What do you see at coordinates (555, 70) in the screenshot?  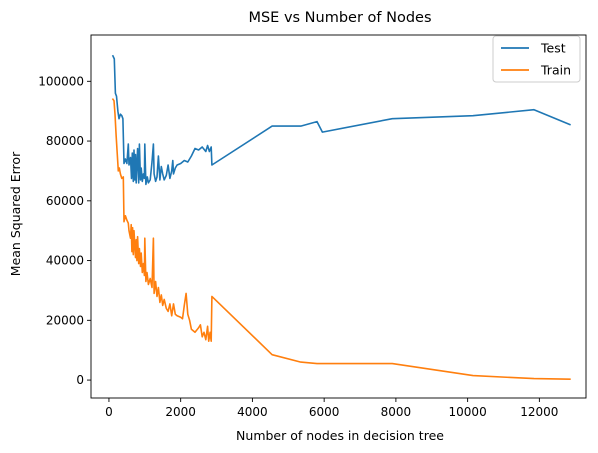 I see `legend-label-train: Train` at bounding box center [555, 70].